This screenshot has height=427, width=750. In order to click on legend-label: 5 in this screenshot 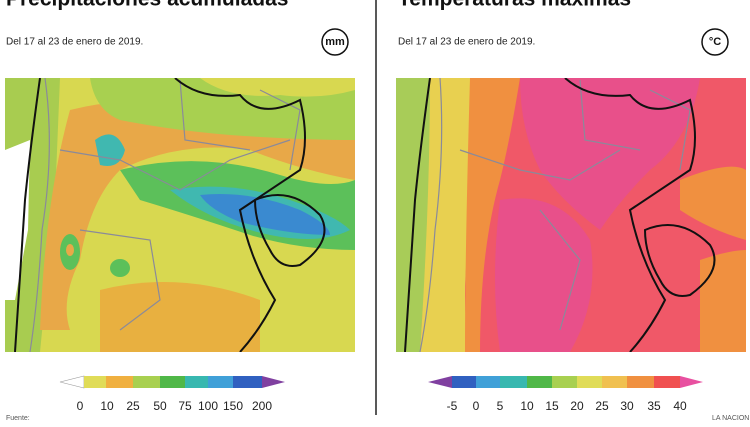, I will do `click(500, 406)`.